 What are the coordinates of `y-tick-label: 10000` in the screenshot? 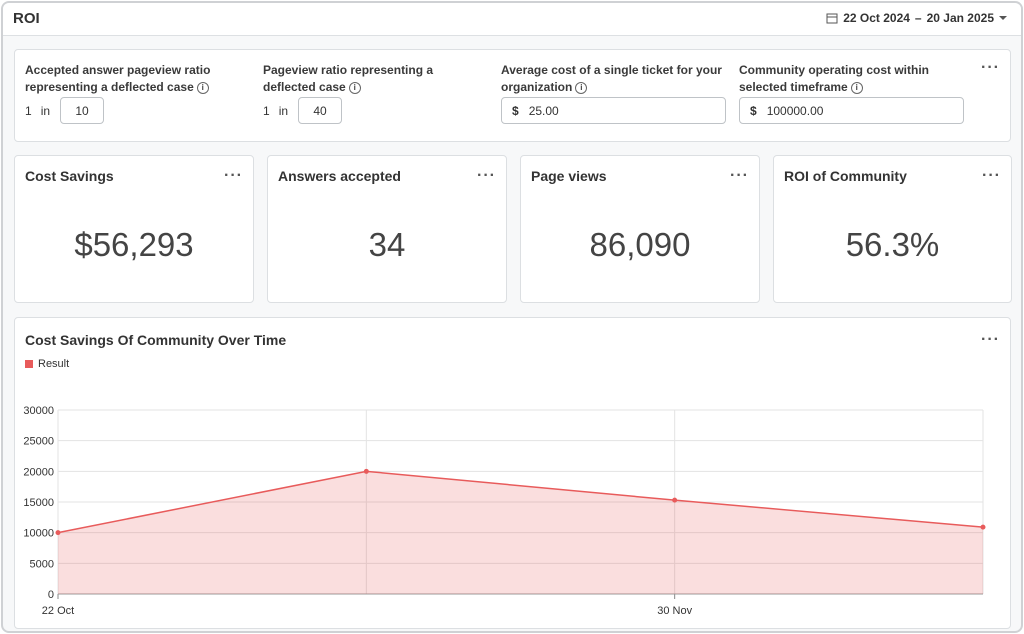 It's located at (38, 534).